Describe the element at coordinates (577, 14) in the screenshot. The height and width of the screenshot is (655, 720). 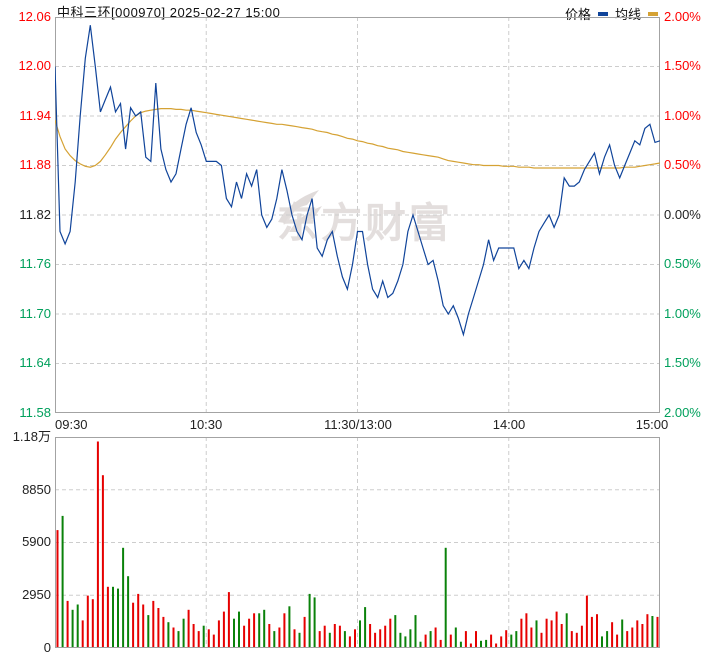
I see `legend-price-label: 价格` at that location.